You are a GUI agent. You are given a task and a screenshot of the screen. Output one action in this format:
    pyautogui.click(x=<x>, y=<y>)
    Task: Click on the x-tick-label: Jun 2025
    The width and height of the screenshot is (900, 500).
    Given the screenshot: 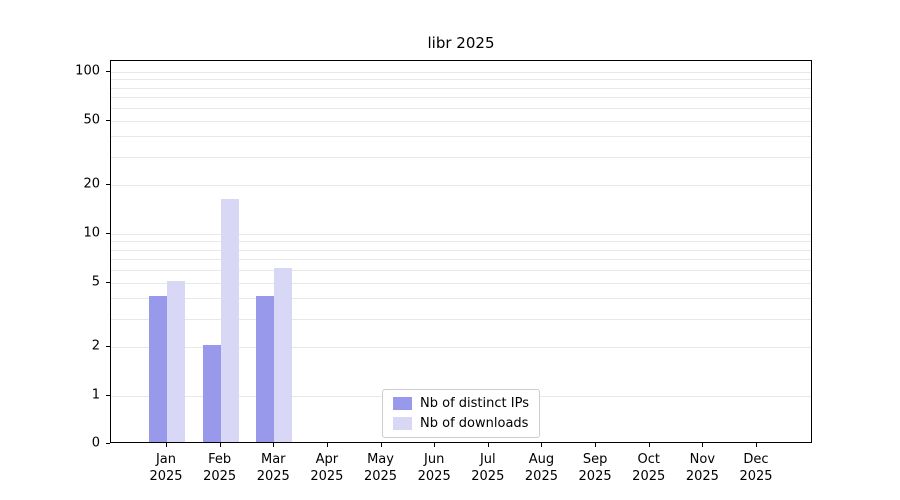 What is the action you would take?
    pyautogui.click(x=434, y=468)
    